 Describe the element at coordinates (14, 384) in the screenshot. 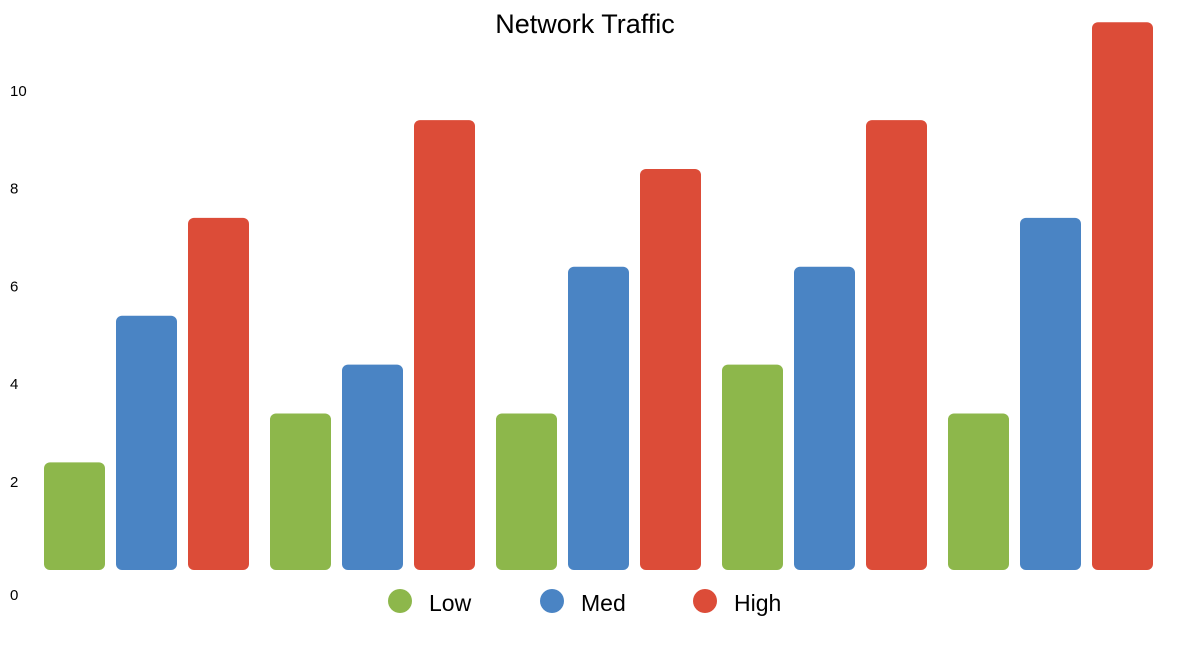

I see `y-tick-label-4: 4` at that location.